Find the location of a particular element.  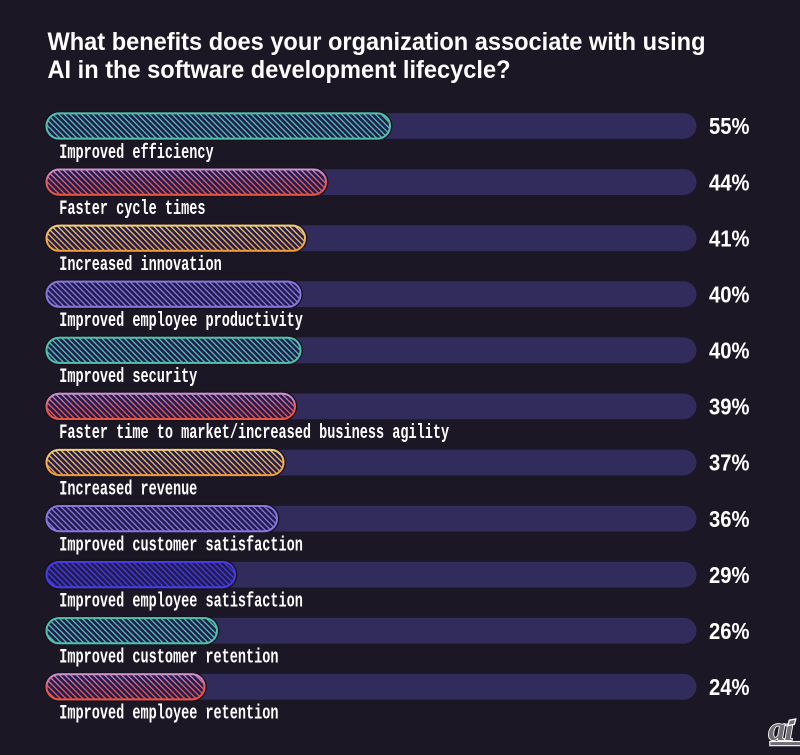

svg-text: Increased innovation is located at coordinates (140, 266).